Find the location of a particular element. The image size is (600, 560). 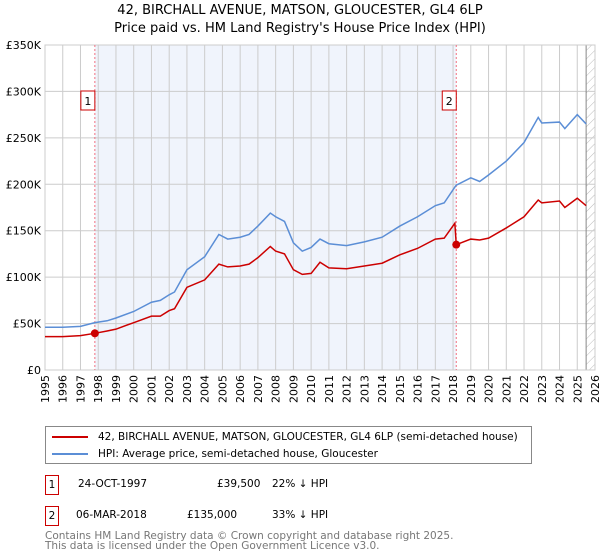

x-tick-label: 1998 is located at coordinates (98, 389).